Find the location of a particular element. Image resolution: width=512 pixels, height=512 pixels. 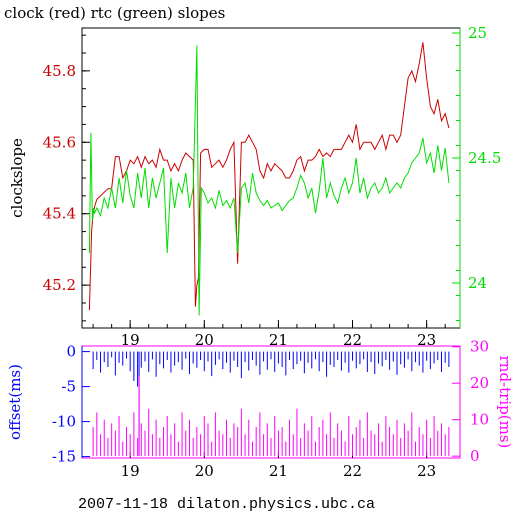

bottom-right-tick-label: 30 is located at coordinates (479, 347).